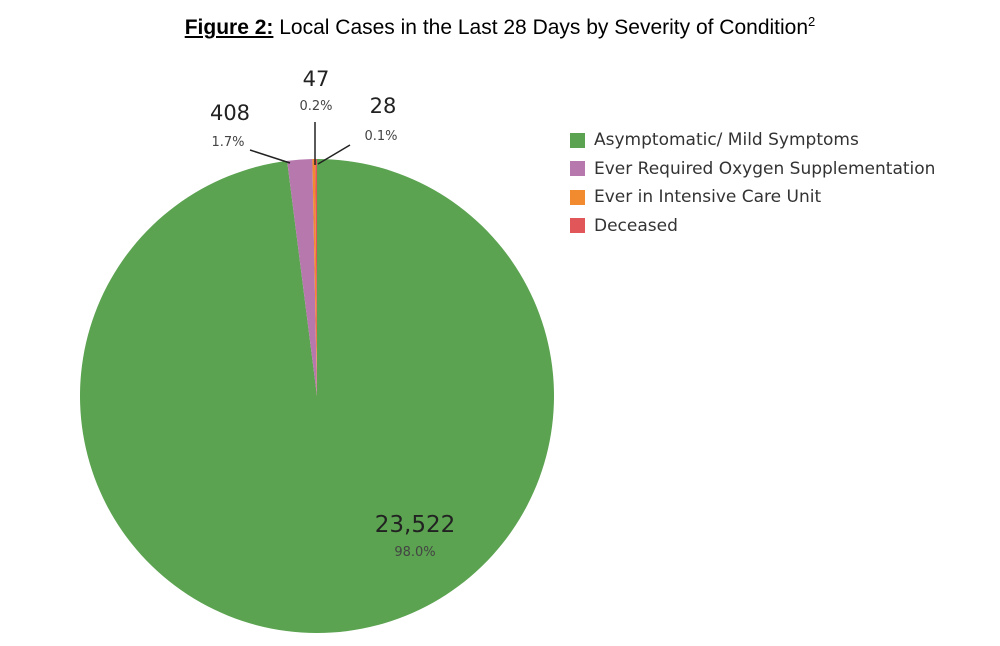  What do you see at coordinates (812, 21) in the screenshot?
I see `title-footnote: 2` at bounding box center [812, 21].